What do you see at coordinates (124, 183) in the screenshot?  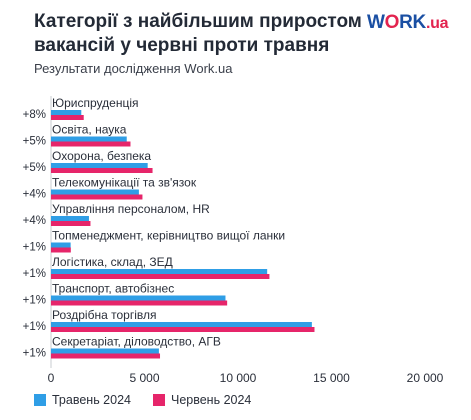 I see `category-label: Телекомунікації та зв'язок` at bounding box center [124, 183].